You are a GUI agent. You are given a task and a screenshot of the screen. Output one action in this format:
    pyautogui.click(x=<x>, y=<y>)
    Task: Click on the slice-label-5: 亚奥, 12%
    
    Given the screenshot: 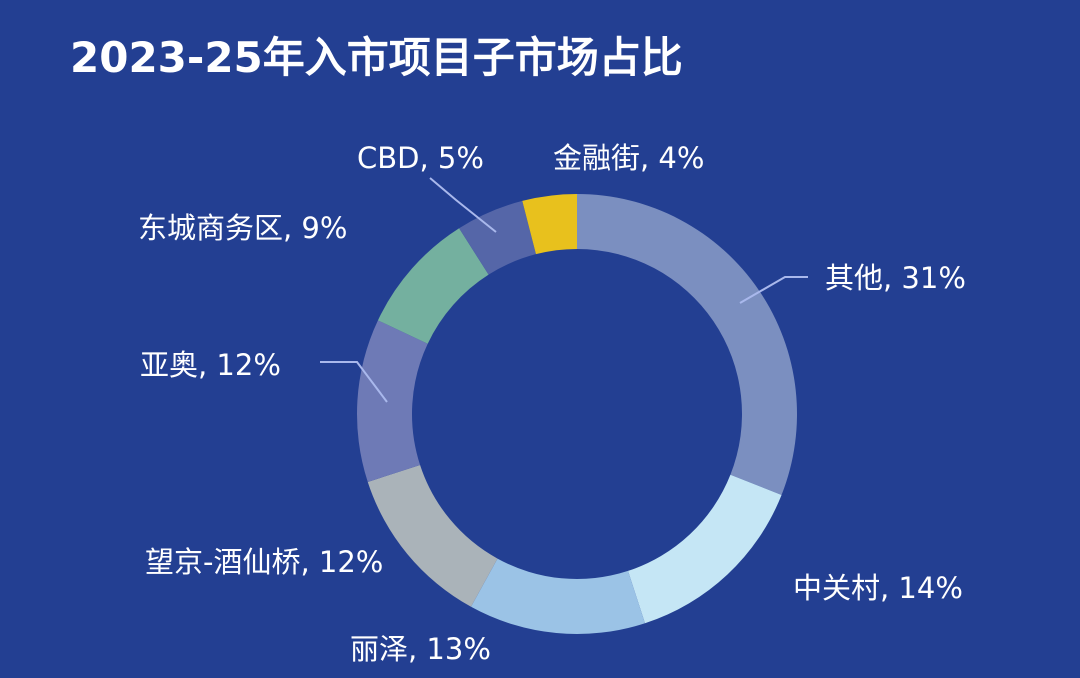 What is the action you would take?
    pyautogui.click(x=210, y=365)
    